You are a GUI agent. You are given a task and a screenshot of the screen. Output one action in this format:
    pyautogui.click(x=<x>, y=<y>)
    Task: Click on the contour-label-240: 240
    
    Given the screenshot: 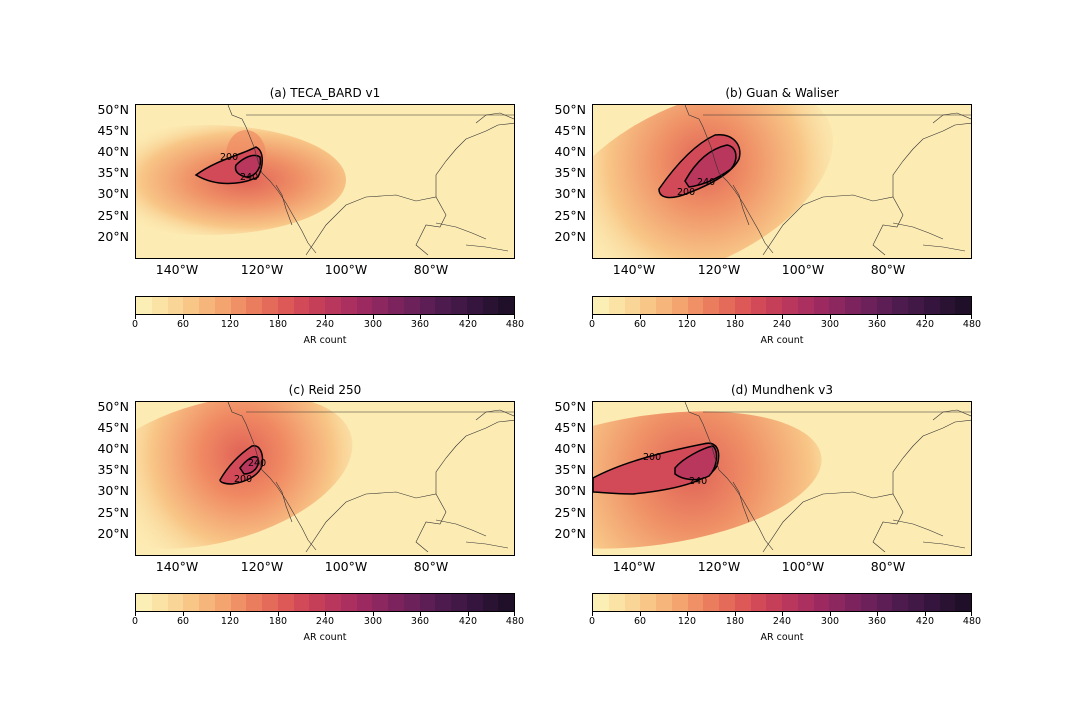 What is the action you would take?
    pyautogui.click(x=706, y=182)
    